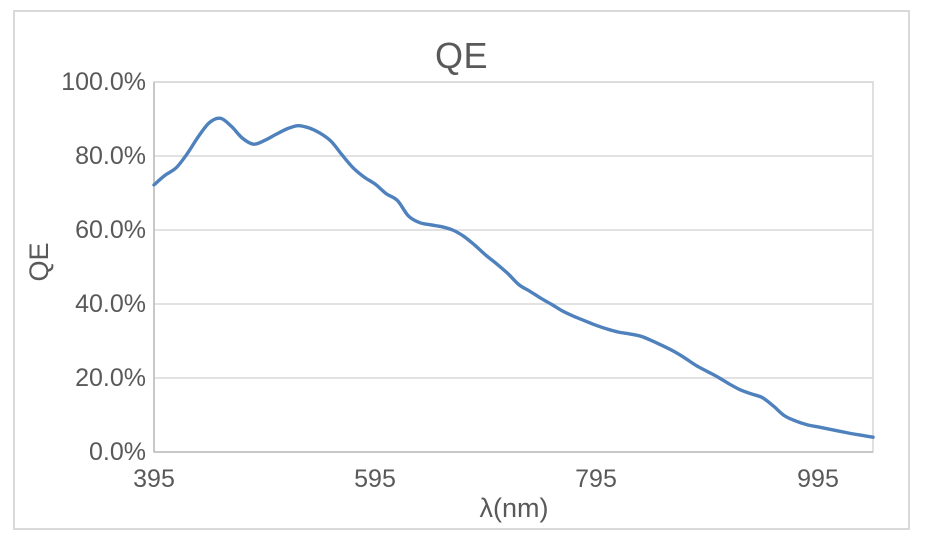  Describe the element at coordinates (514, 508) in the screenshot. I see `x-axis-title: λ(nm)` at that location.